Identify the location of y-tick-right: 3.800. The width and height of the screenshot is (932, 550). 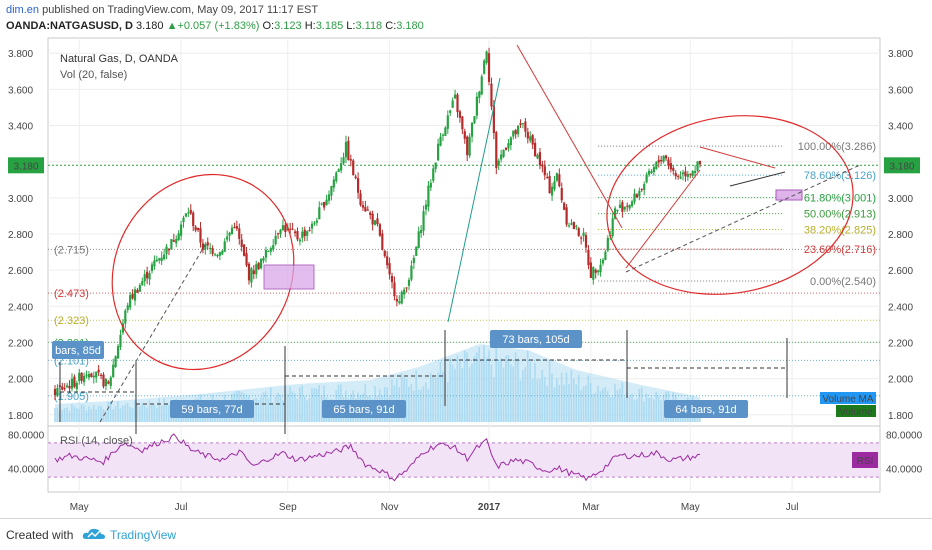
(900, 54).